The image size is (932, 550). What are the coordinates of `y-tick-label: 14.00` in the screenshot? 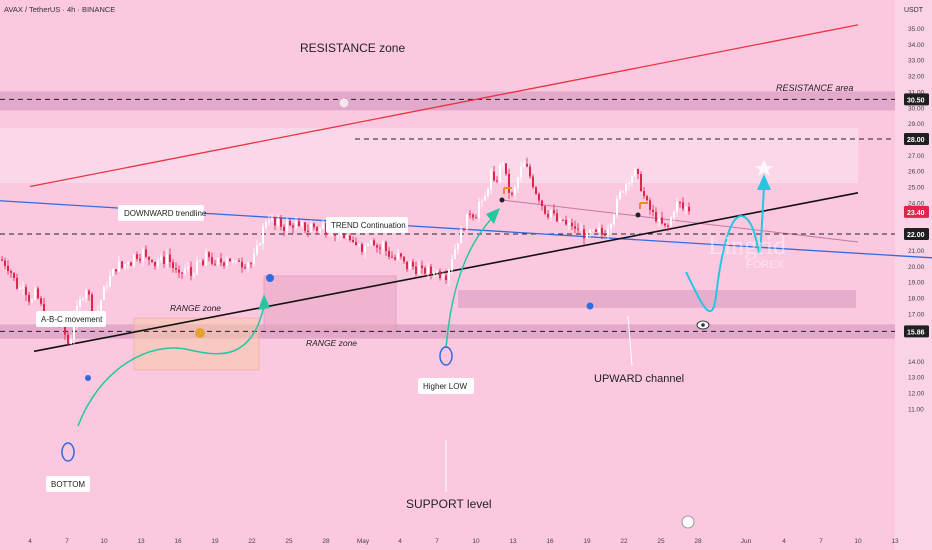 It's located at (916, 362).